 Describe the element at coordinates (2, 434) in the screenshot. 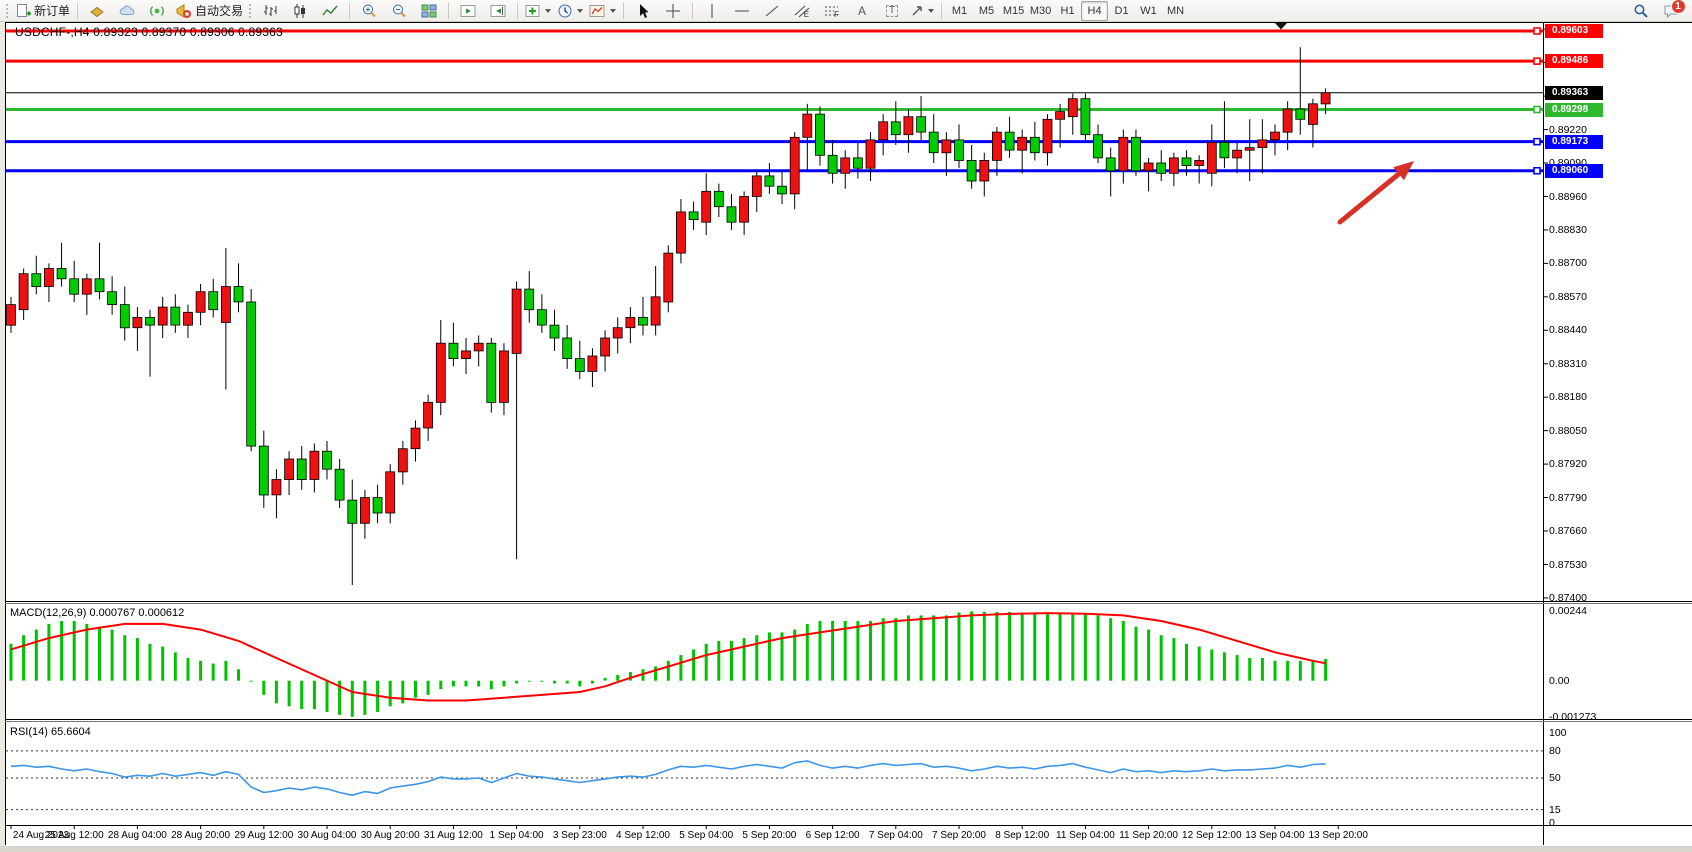

I see `window-left-frame` at that location.